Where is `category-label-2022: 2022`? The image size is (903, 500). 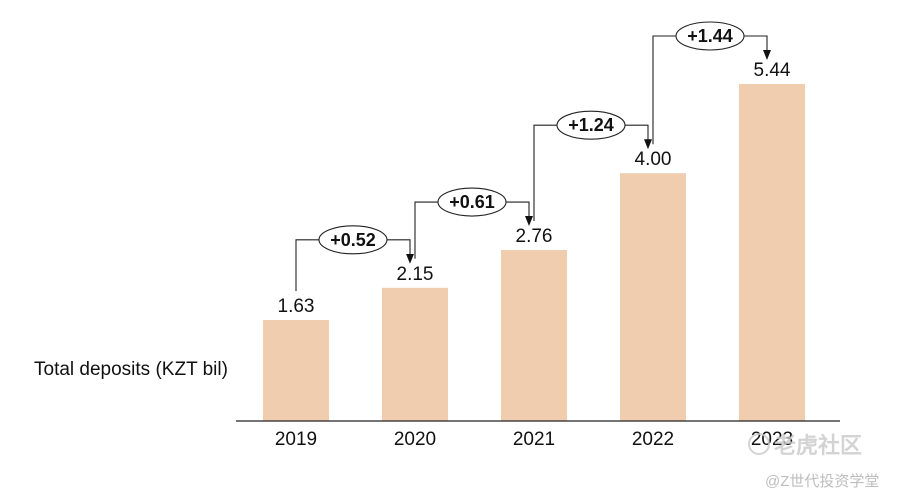
category-label-2022: 2022 is located at coordinates (653, 439).